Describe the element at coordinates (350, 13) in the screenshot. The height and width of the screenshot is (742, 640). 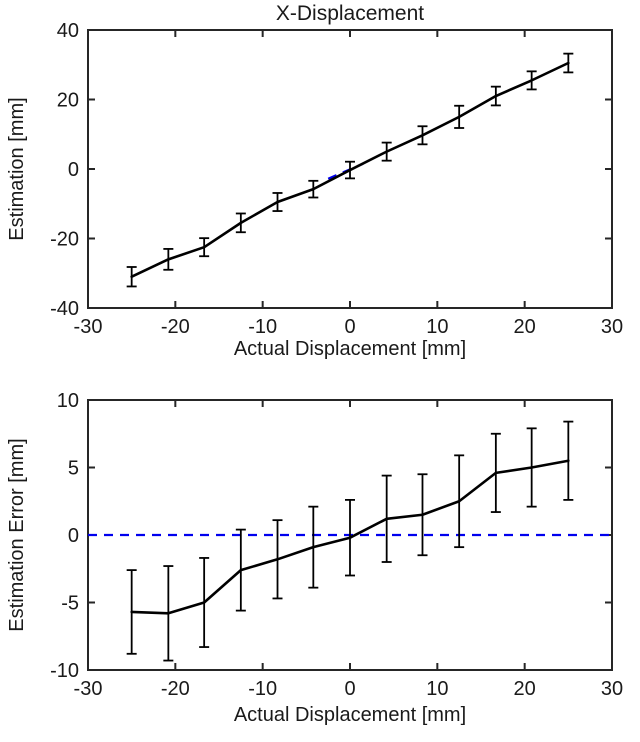
I see `top-chart-title: X-Displacement` at that location.